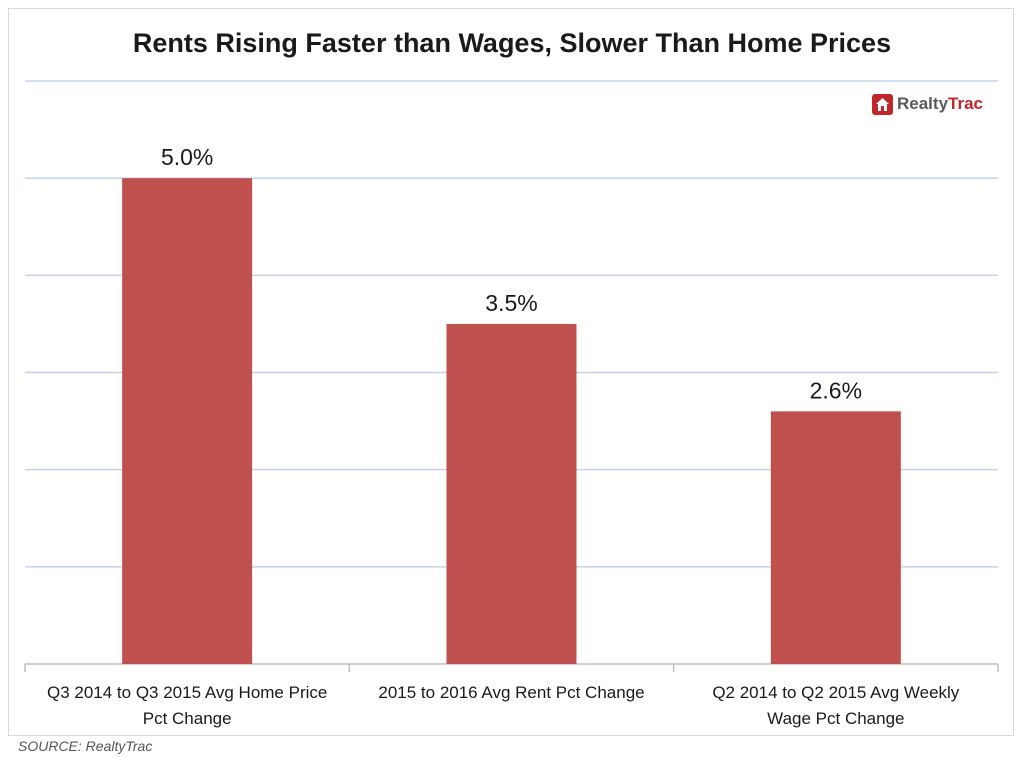 Image resolution: width=1024 pixels, height=757 pixels. I want to click on house-icon, so click(882, 104).